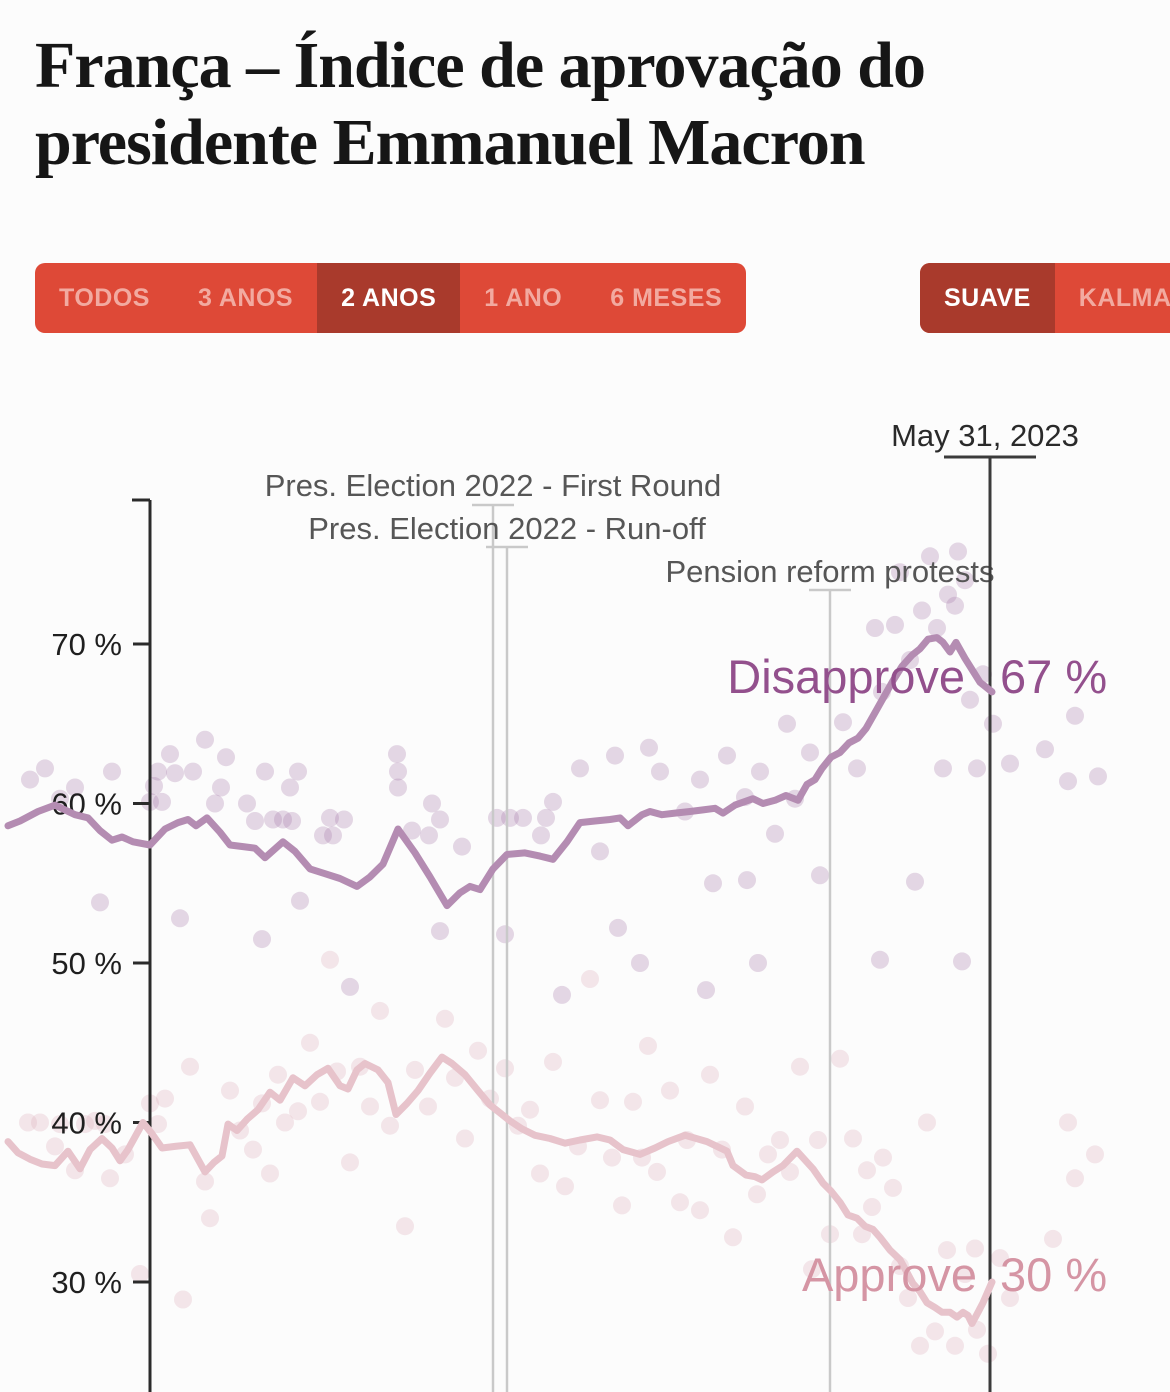  I want to click on time-range-option-3anos: 3 ANOS, so click(245, 298).